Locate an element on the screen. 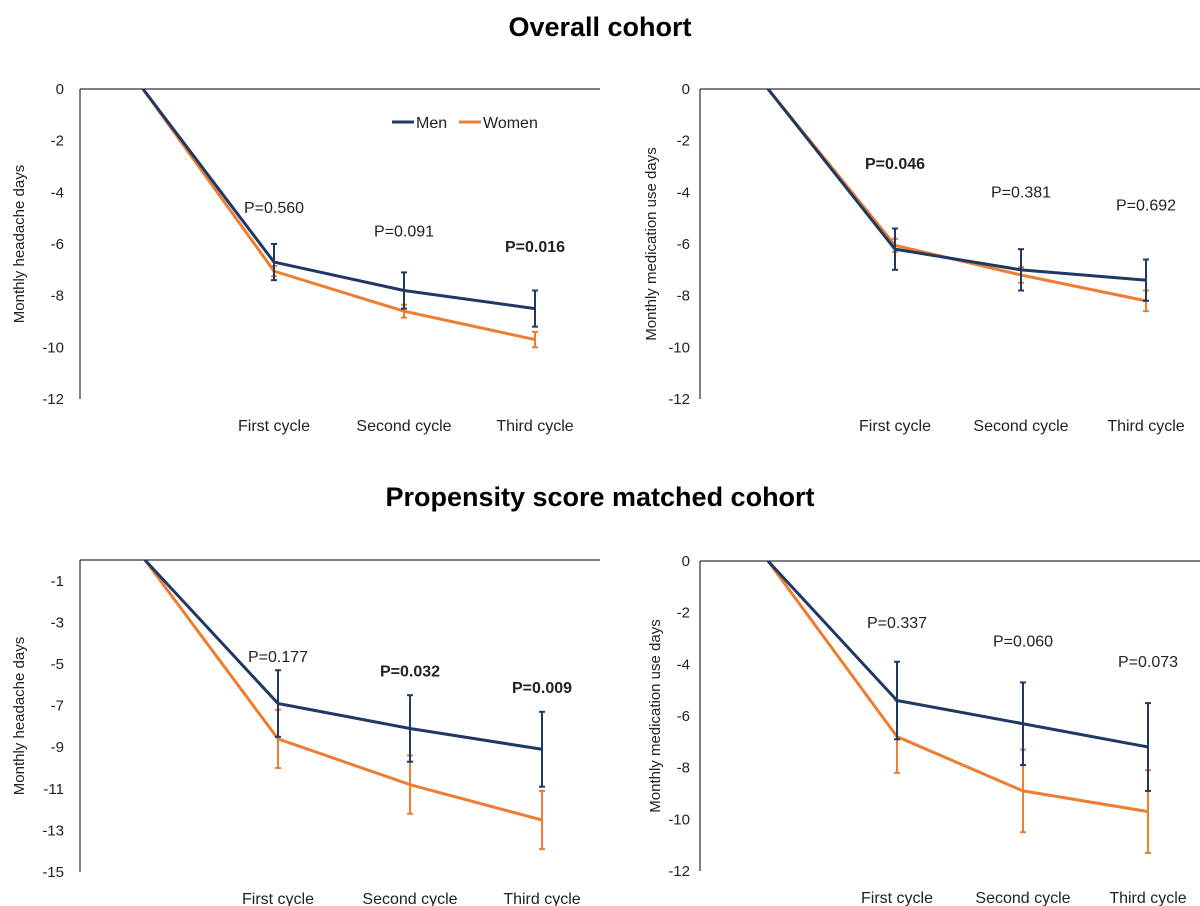  y-tick-label: -7 is located at coordinates (57, 706).